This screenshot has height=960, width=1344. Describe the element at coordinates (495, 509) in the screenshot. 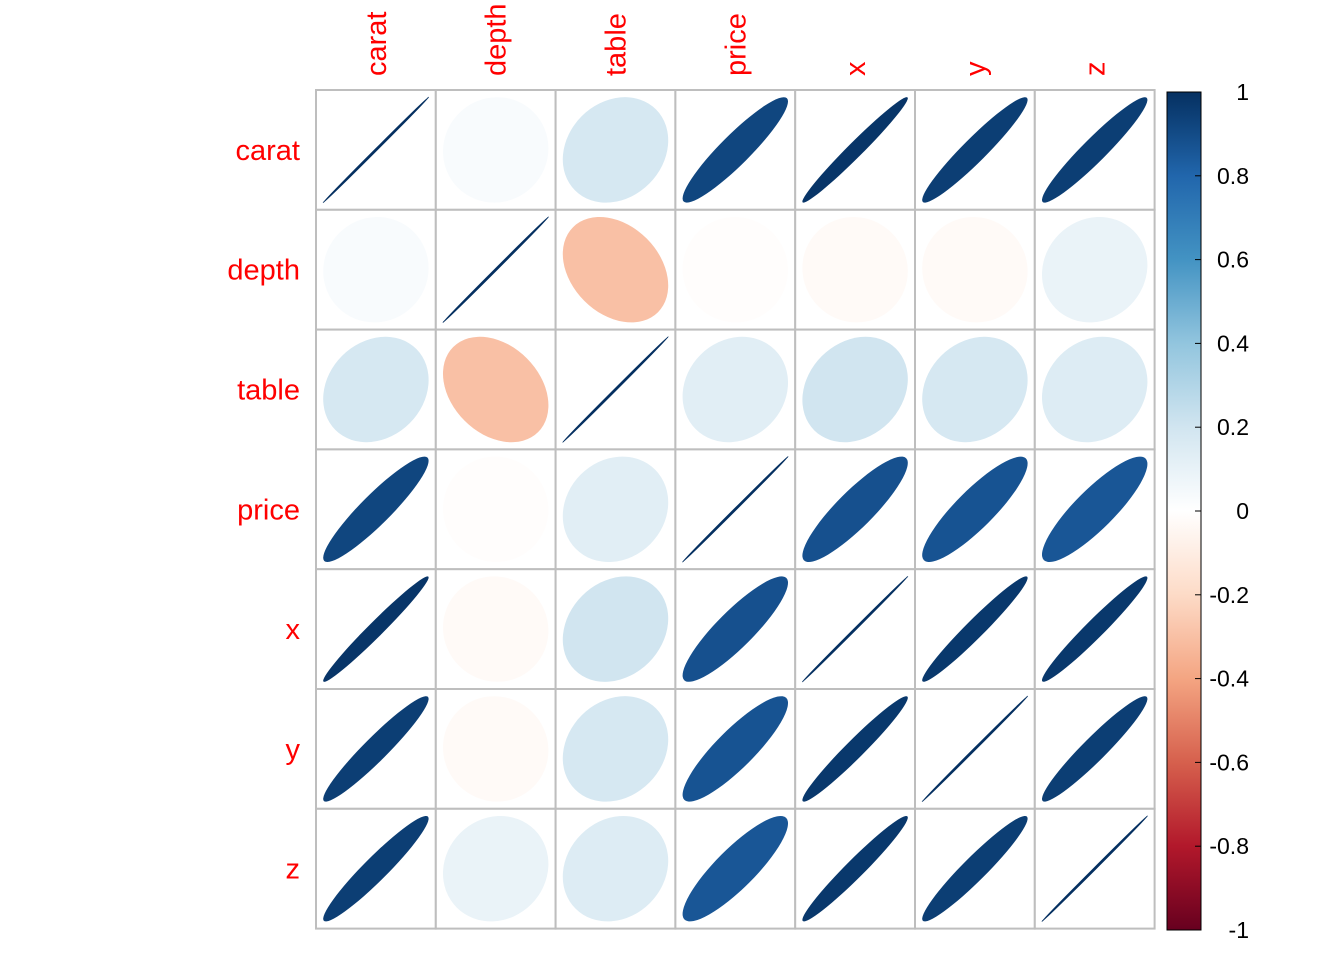

I see `correlation-ellipse-price-depth` at that location.